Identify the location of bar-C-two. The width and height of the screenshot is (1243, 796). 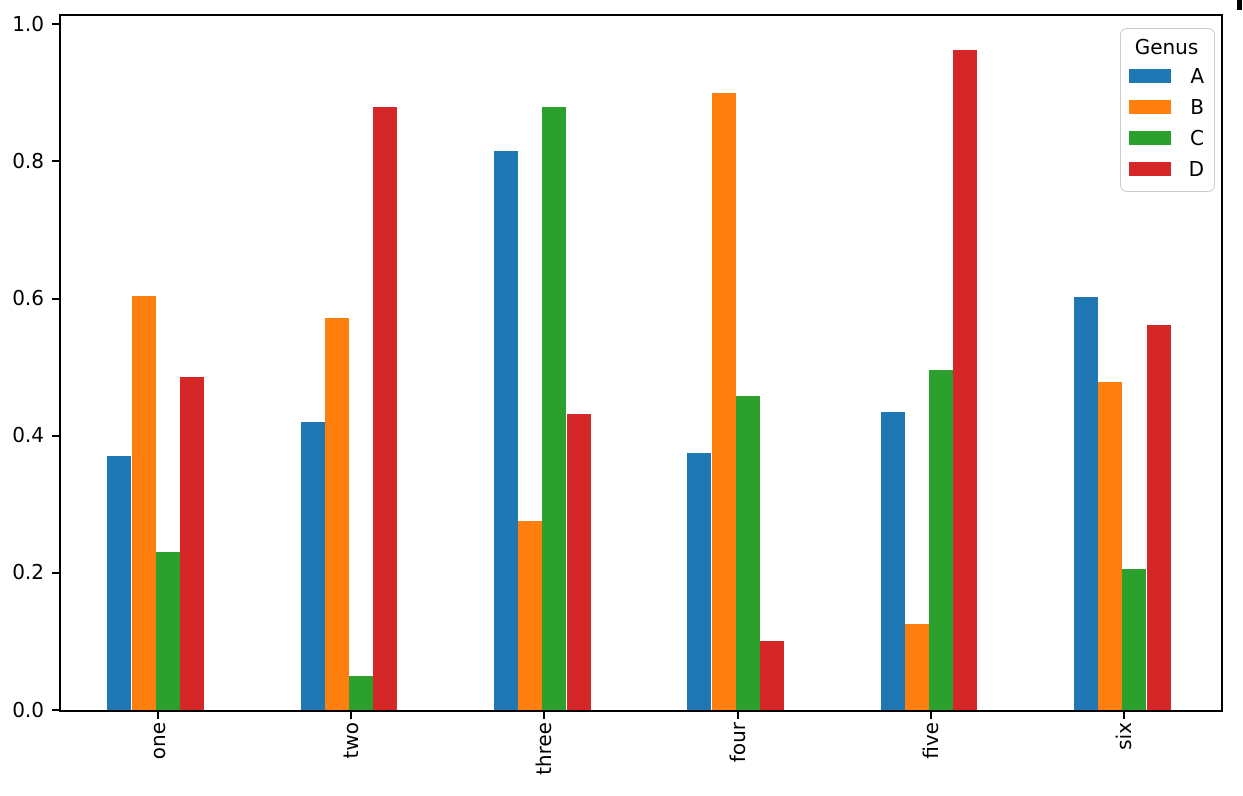
(361, 692).